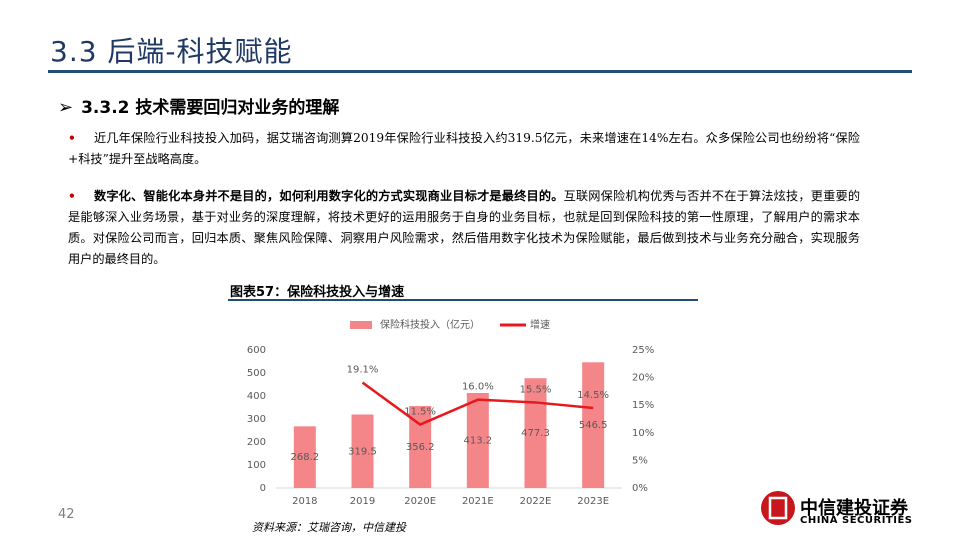 This screenshot has width=960, height=540. Describe the element at coordinates (263, 488) in the screenshot. I see `y-tick-label: 0` at that location.